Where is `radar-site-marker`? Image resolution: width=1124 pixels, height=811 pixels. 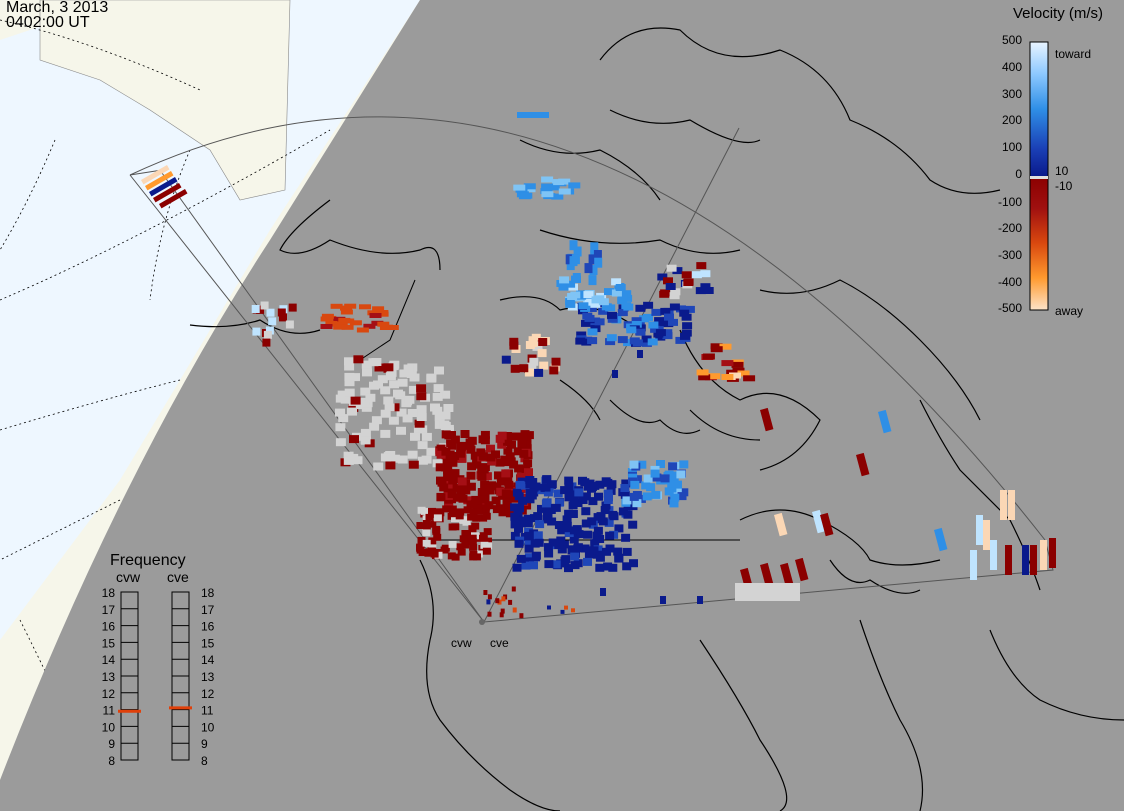
radar-site-marker is located at coordinates (482, 622).